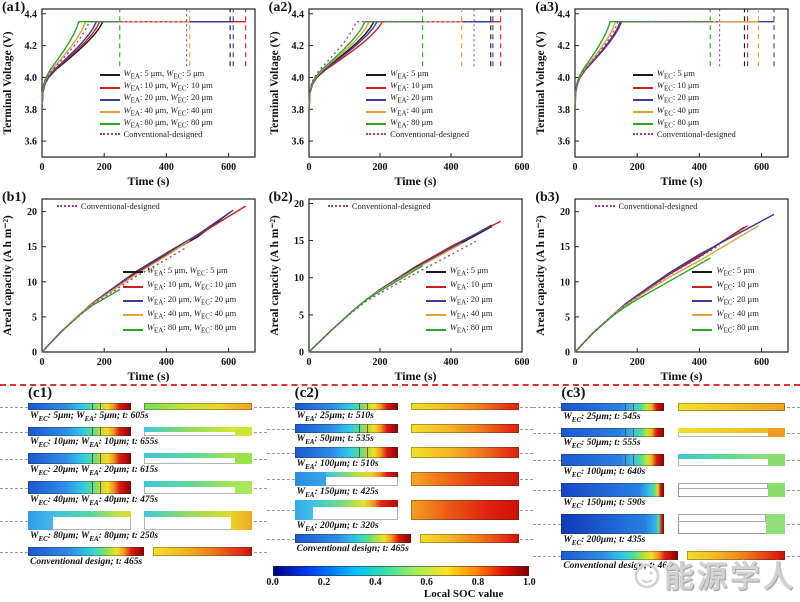 This screenshot has width=800, height=602. Describe the element at coordinates (573, 393) in the screenshot. I see `panel-tag-c3: (c3)` at that location.